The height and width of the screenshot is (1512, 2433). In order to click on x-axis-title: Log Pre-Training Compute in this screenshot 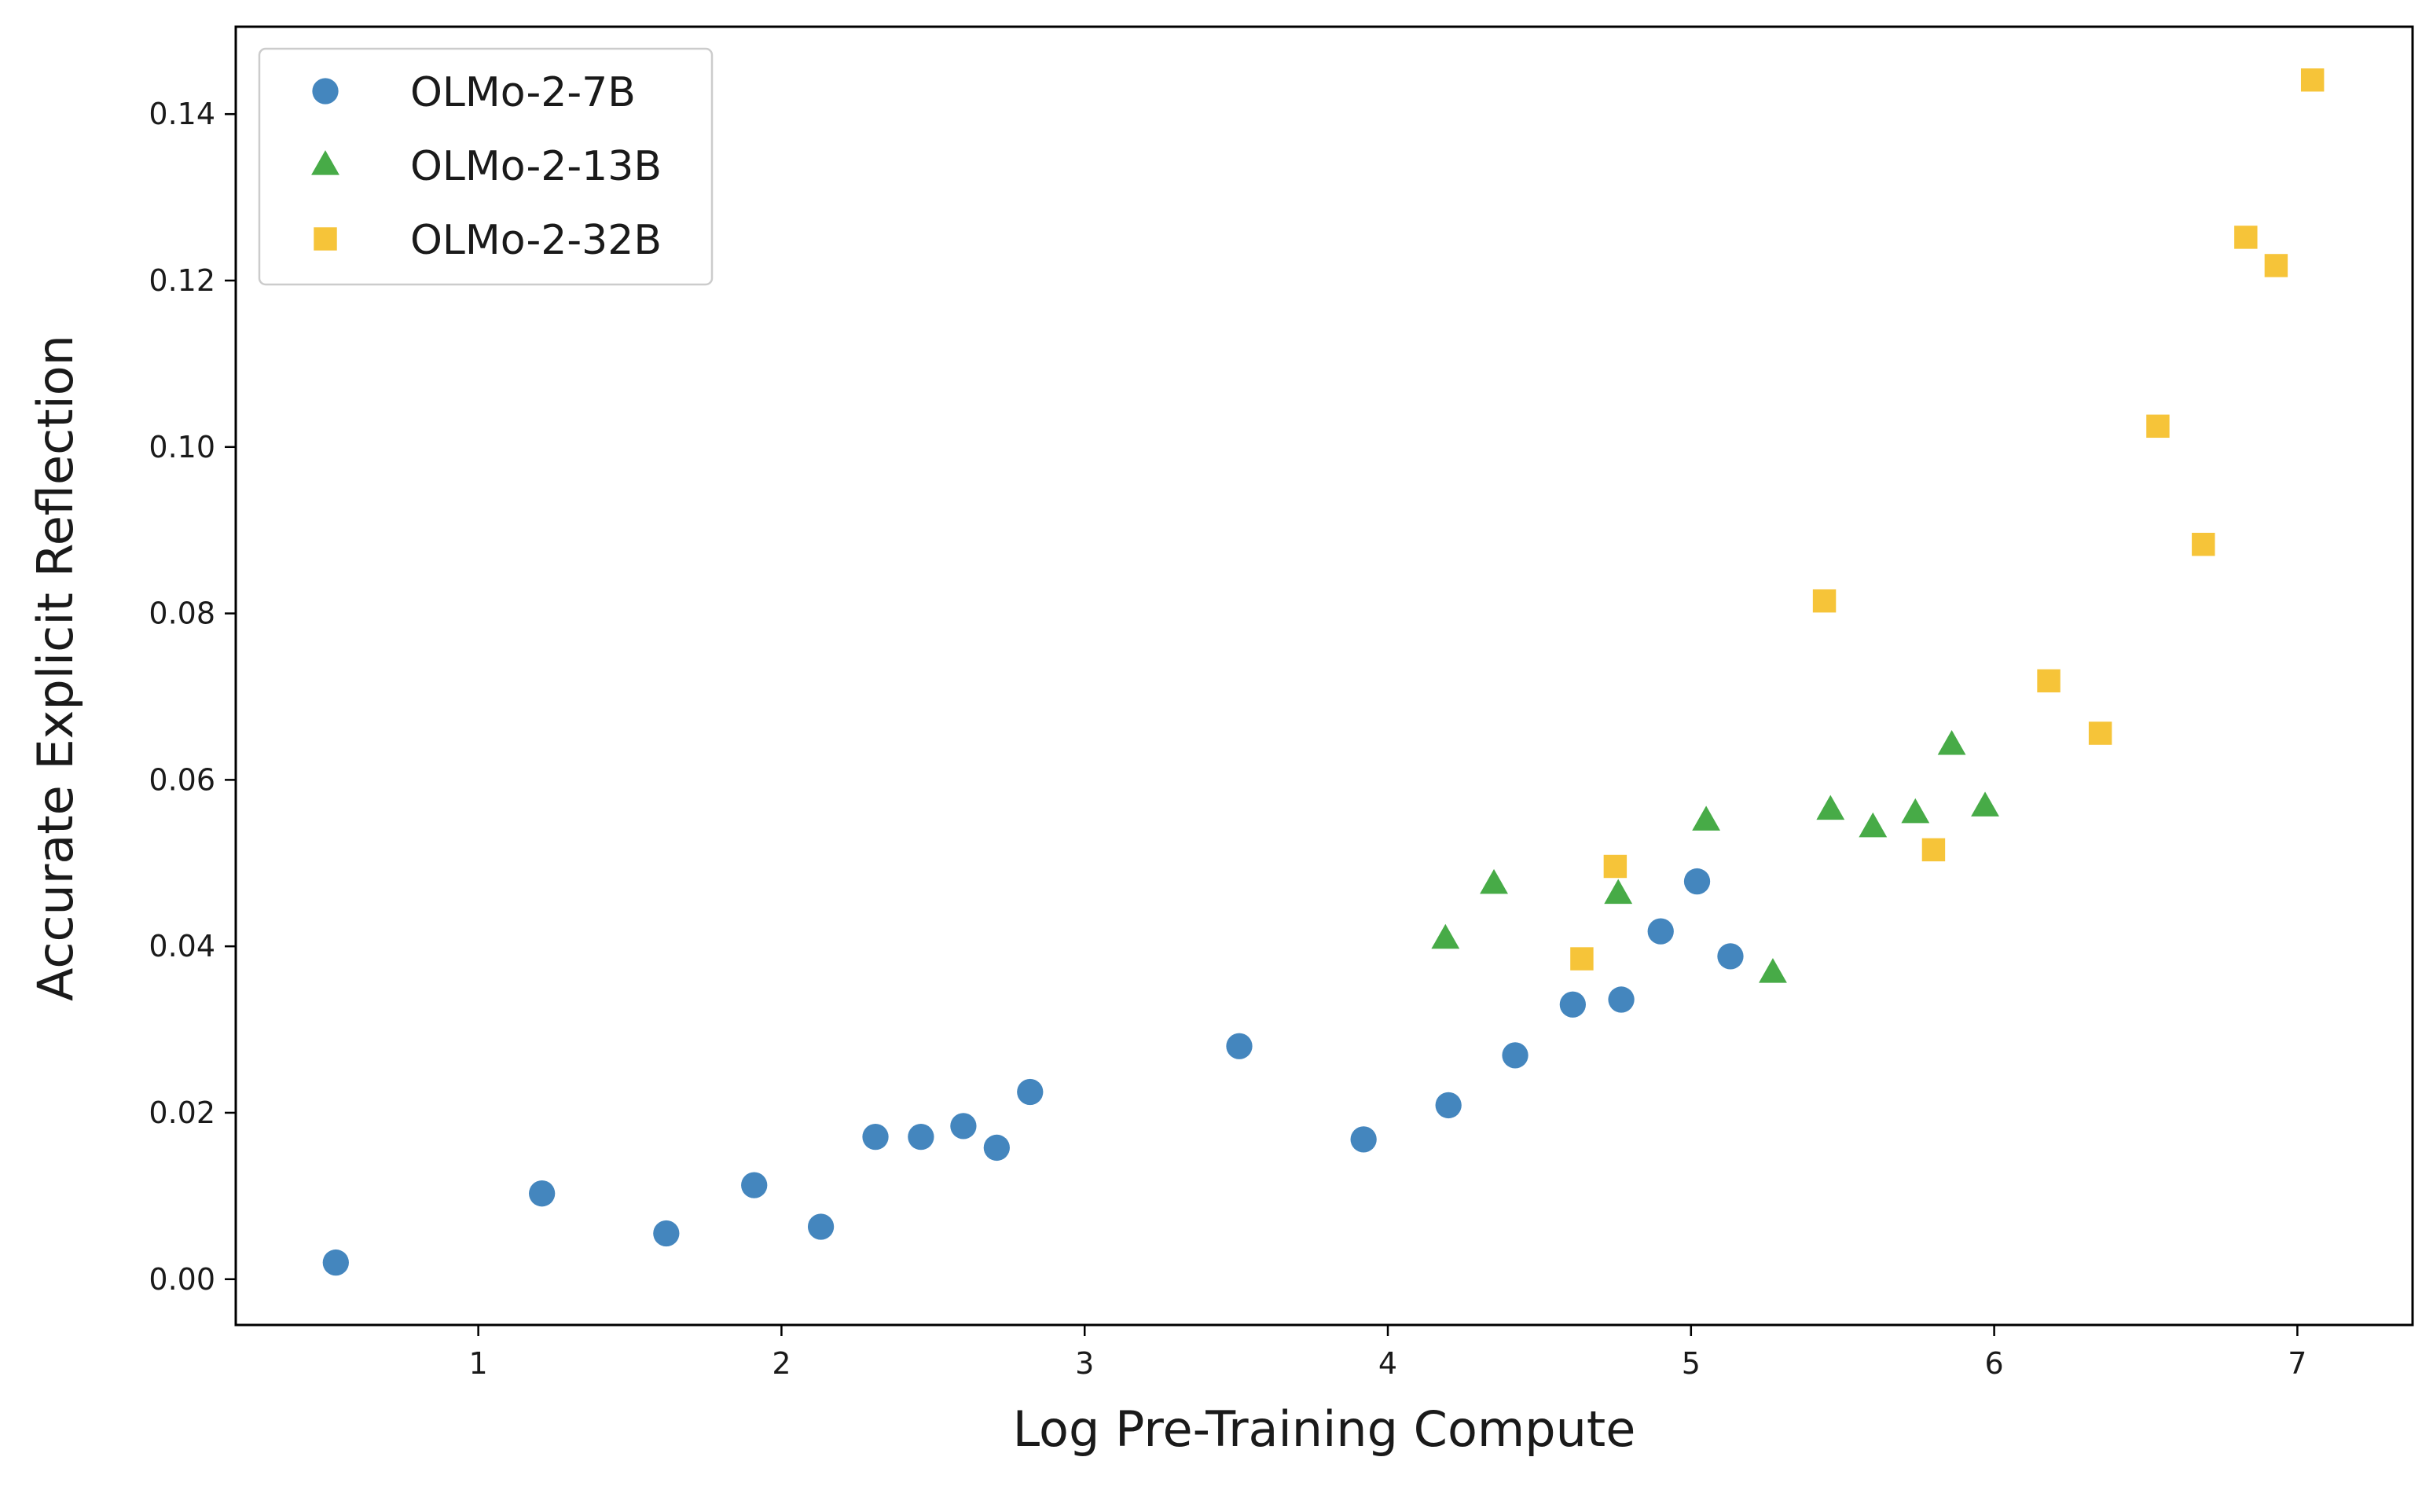, I will do `click(1324, 1429)`.